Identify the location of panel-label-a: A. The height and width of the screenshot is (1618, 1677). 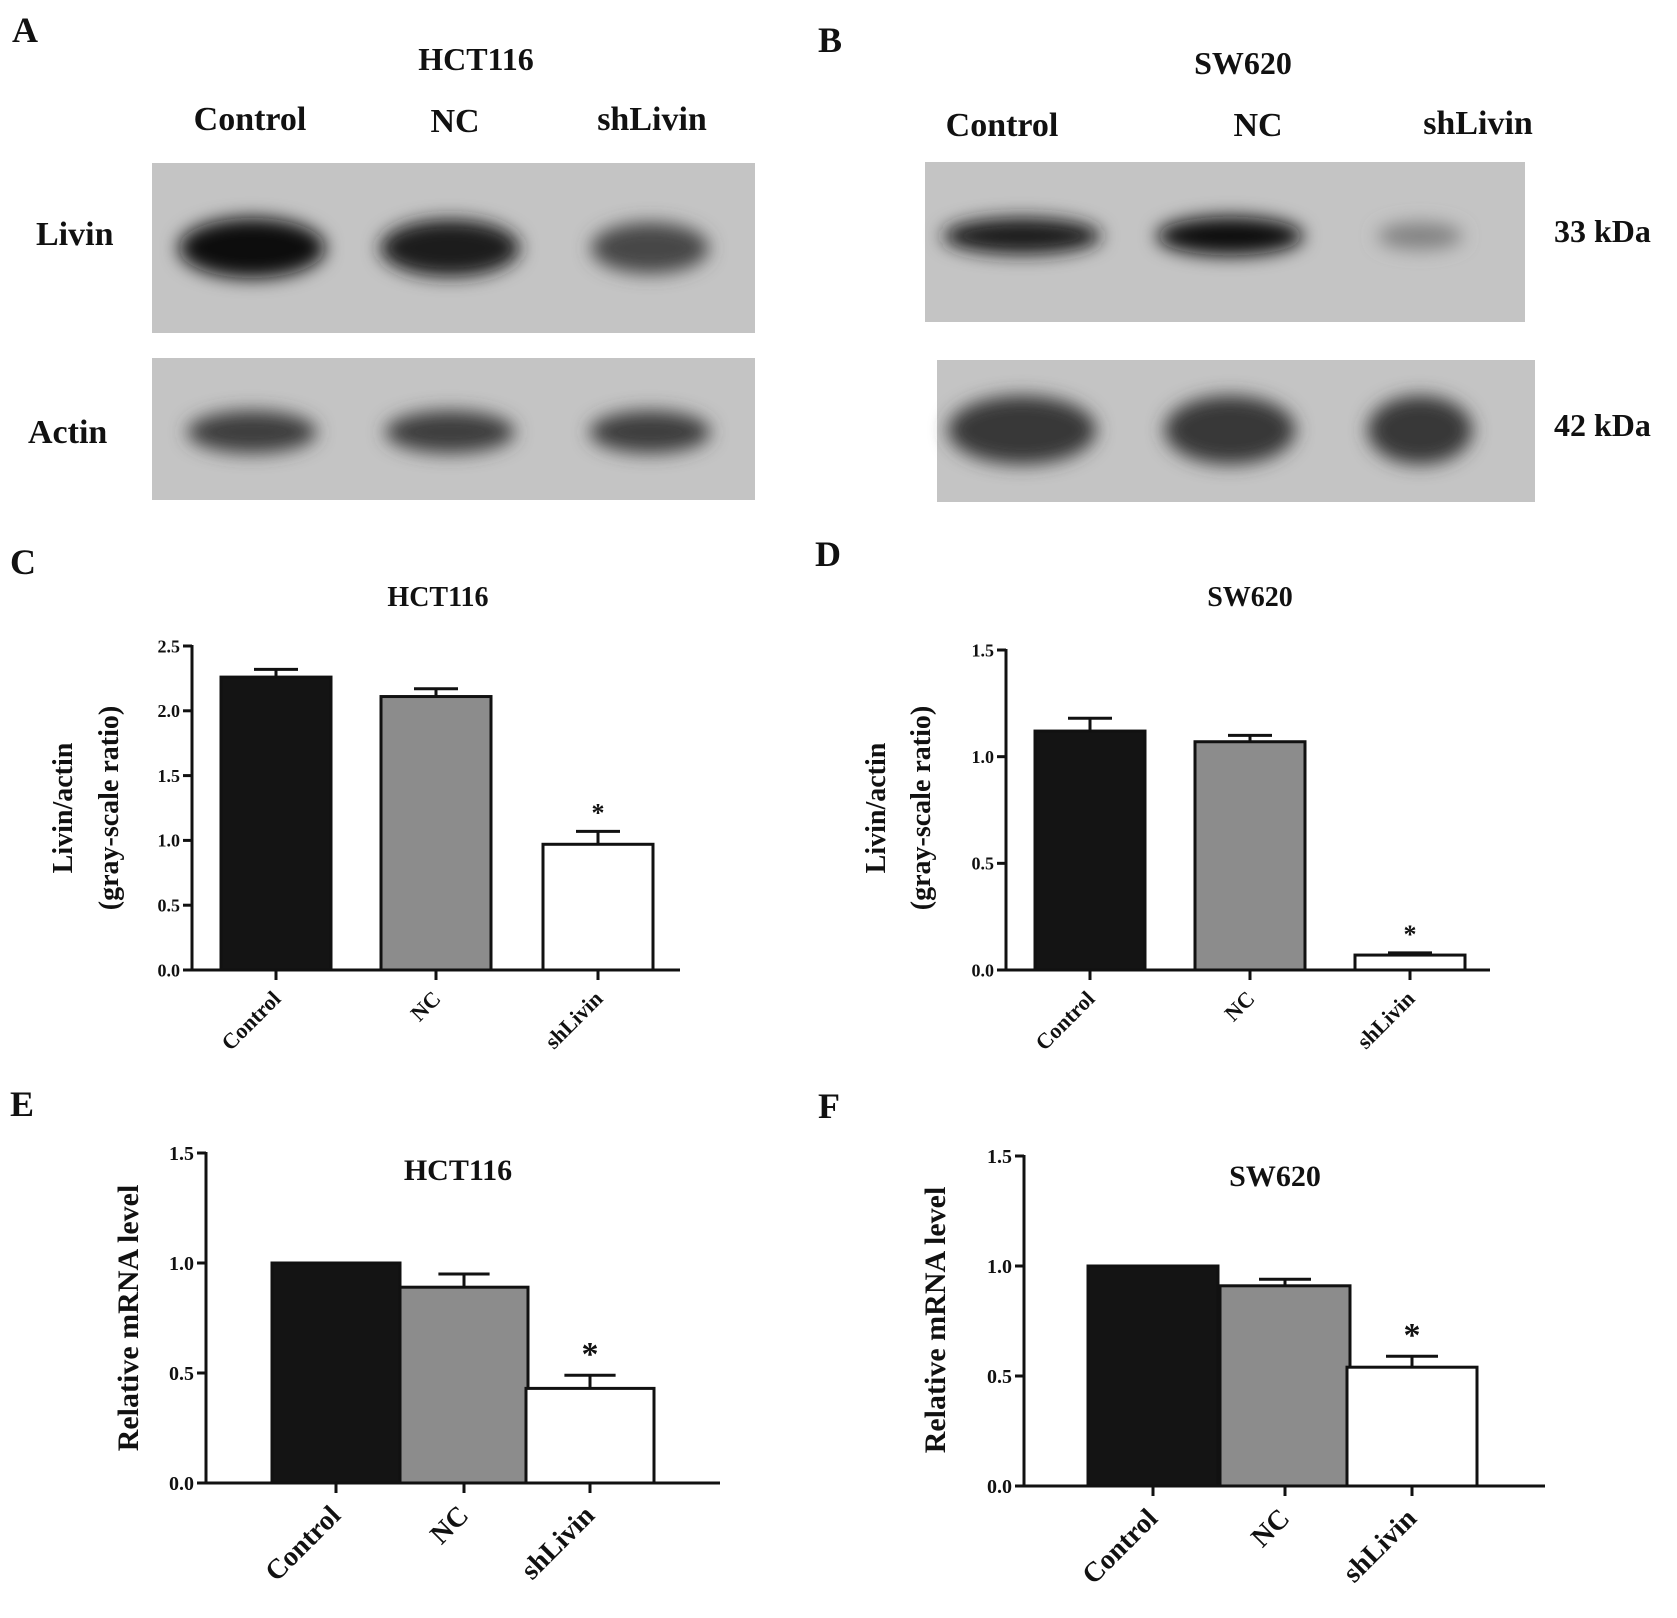
(25, 30).